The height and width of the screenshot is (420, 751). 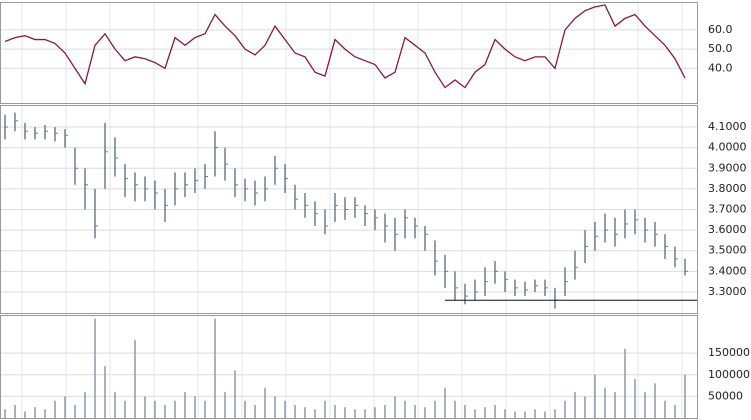 What do you see at coordinates (727, 209) in the screenshot?
I see `y-tick-label: 3.7000` at bounding box center [727, 209].